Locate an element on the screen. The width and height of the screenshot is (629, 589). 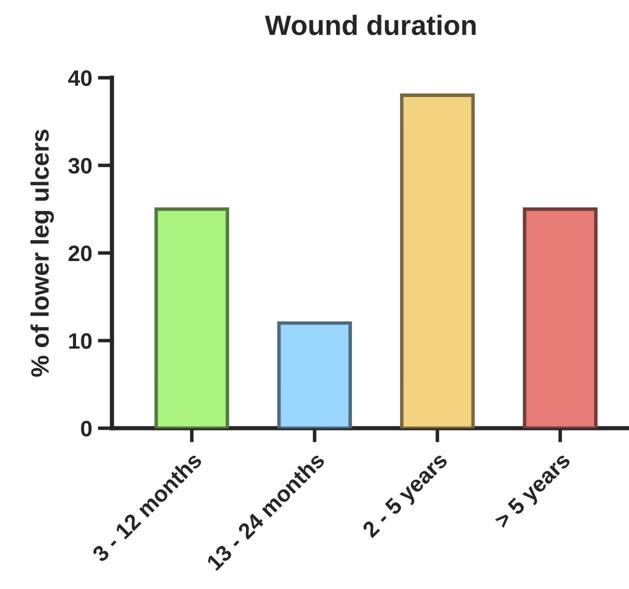
y-tick-label: 10 is located at coordinates (80, 341).